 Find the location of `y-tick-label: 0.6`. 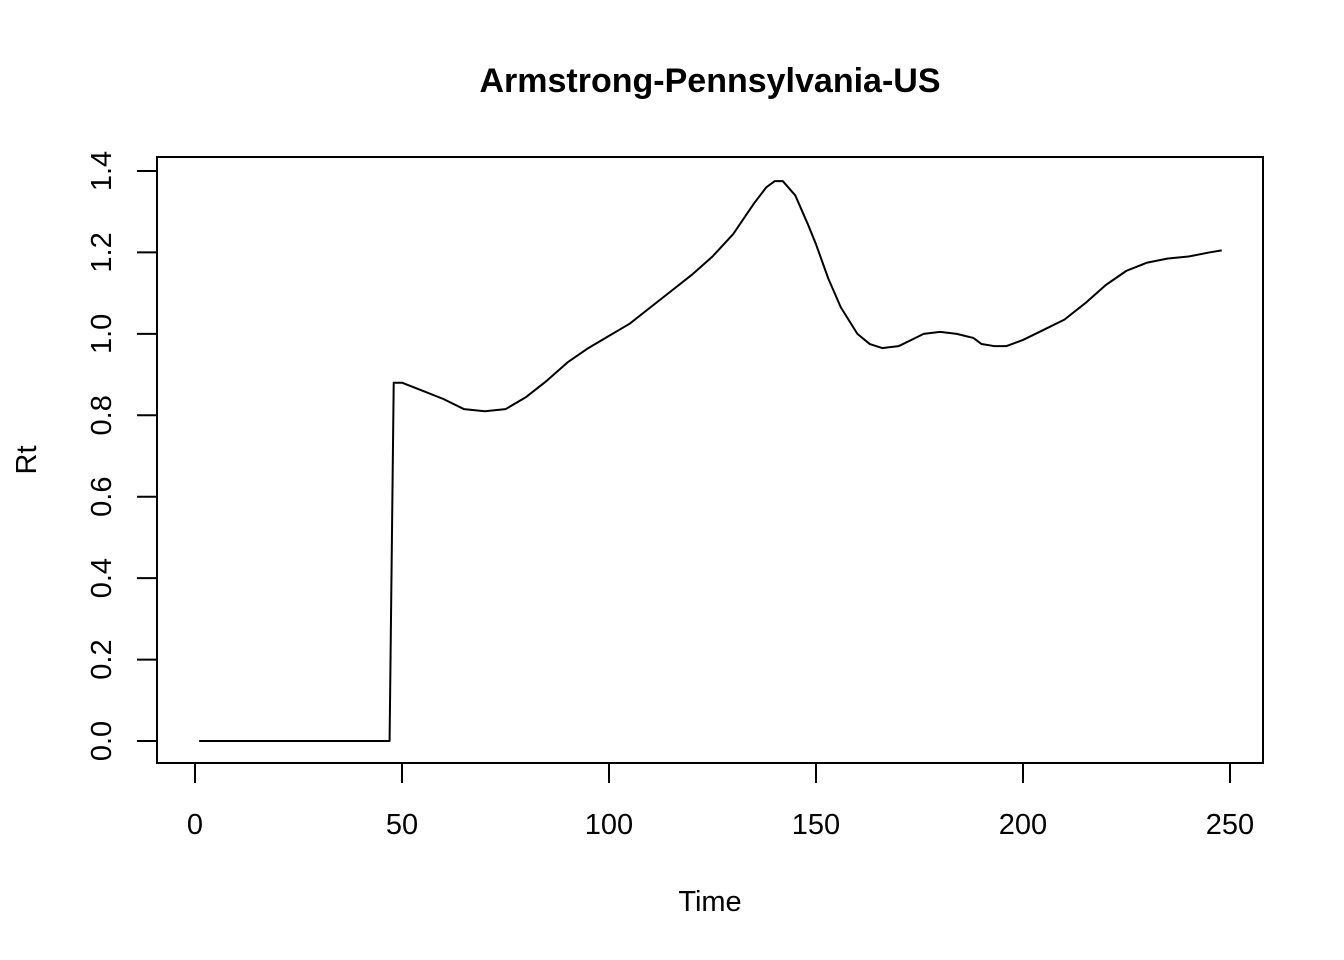

y-tick-label: 0.6 is located at coordinates (102, 497).